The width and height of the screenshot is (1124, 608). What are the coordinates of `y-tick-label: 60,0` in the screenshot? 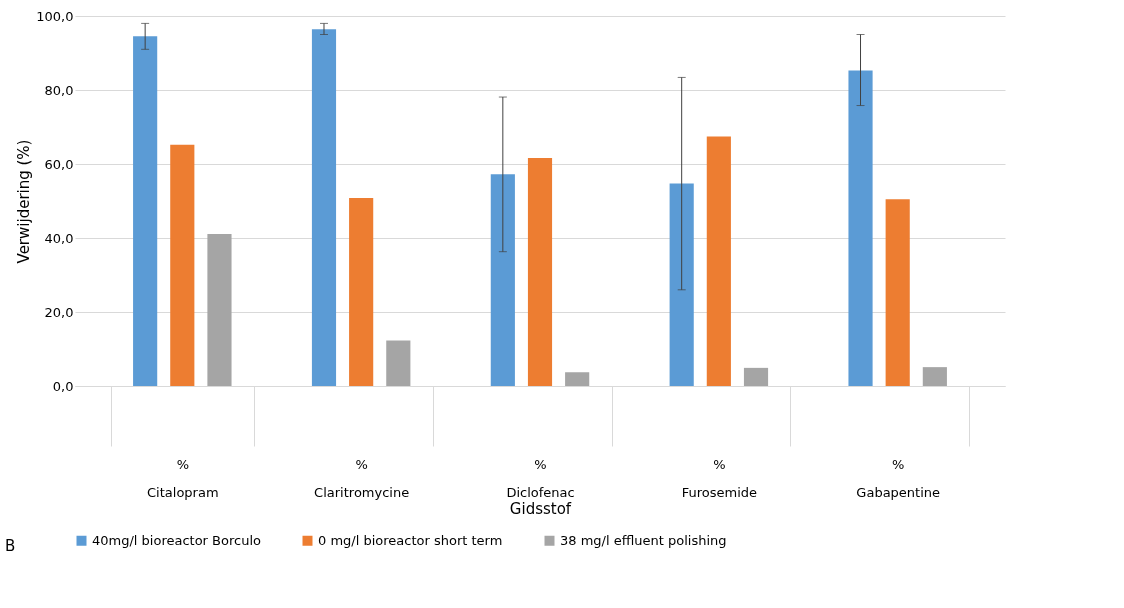 It's located at (59, 164).